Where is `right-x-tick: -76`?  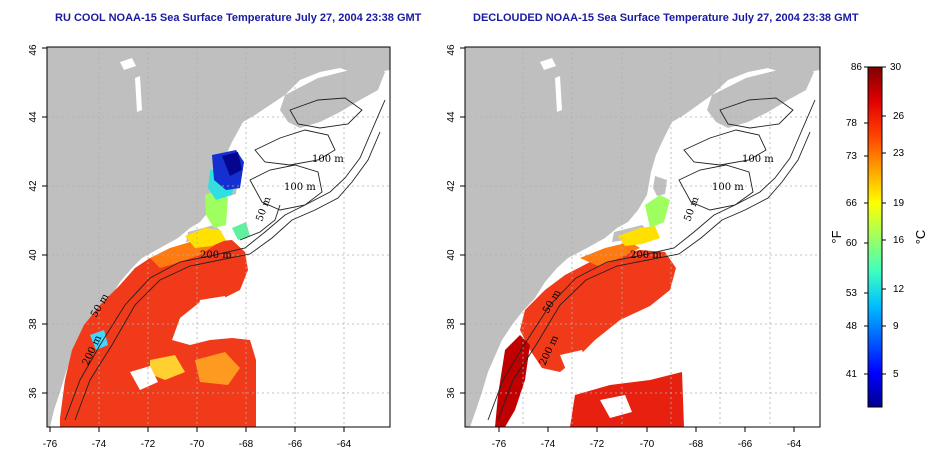
right-x-tick: -76 is located at coordinates (499, 444).